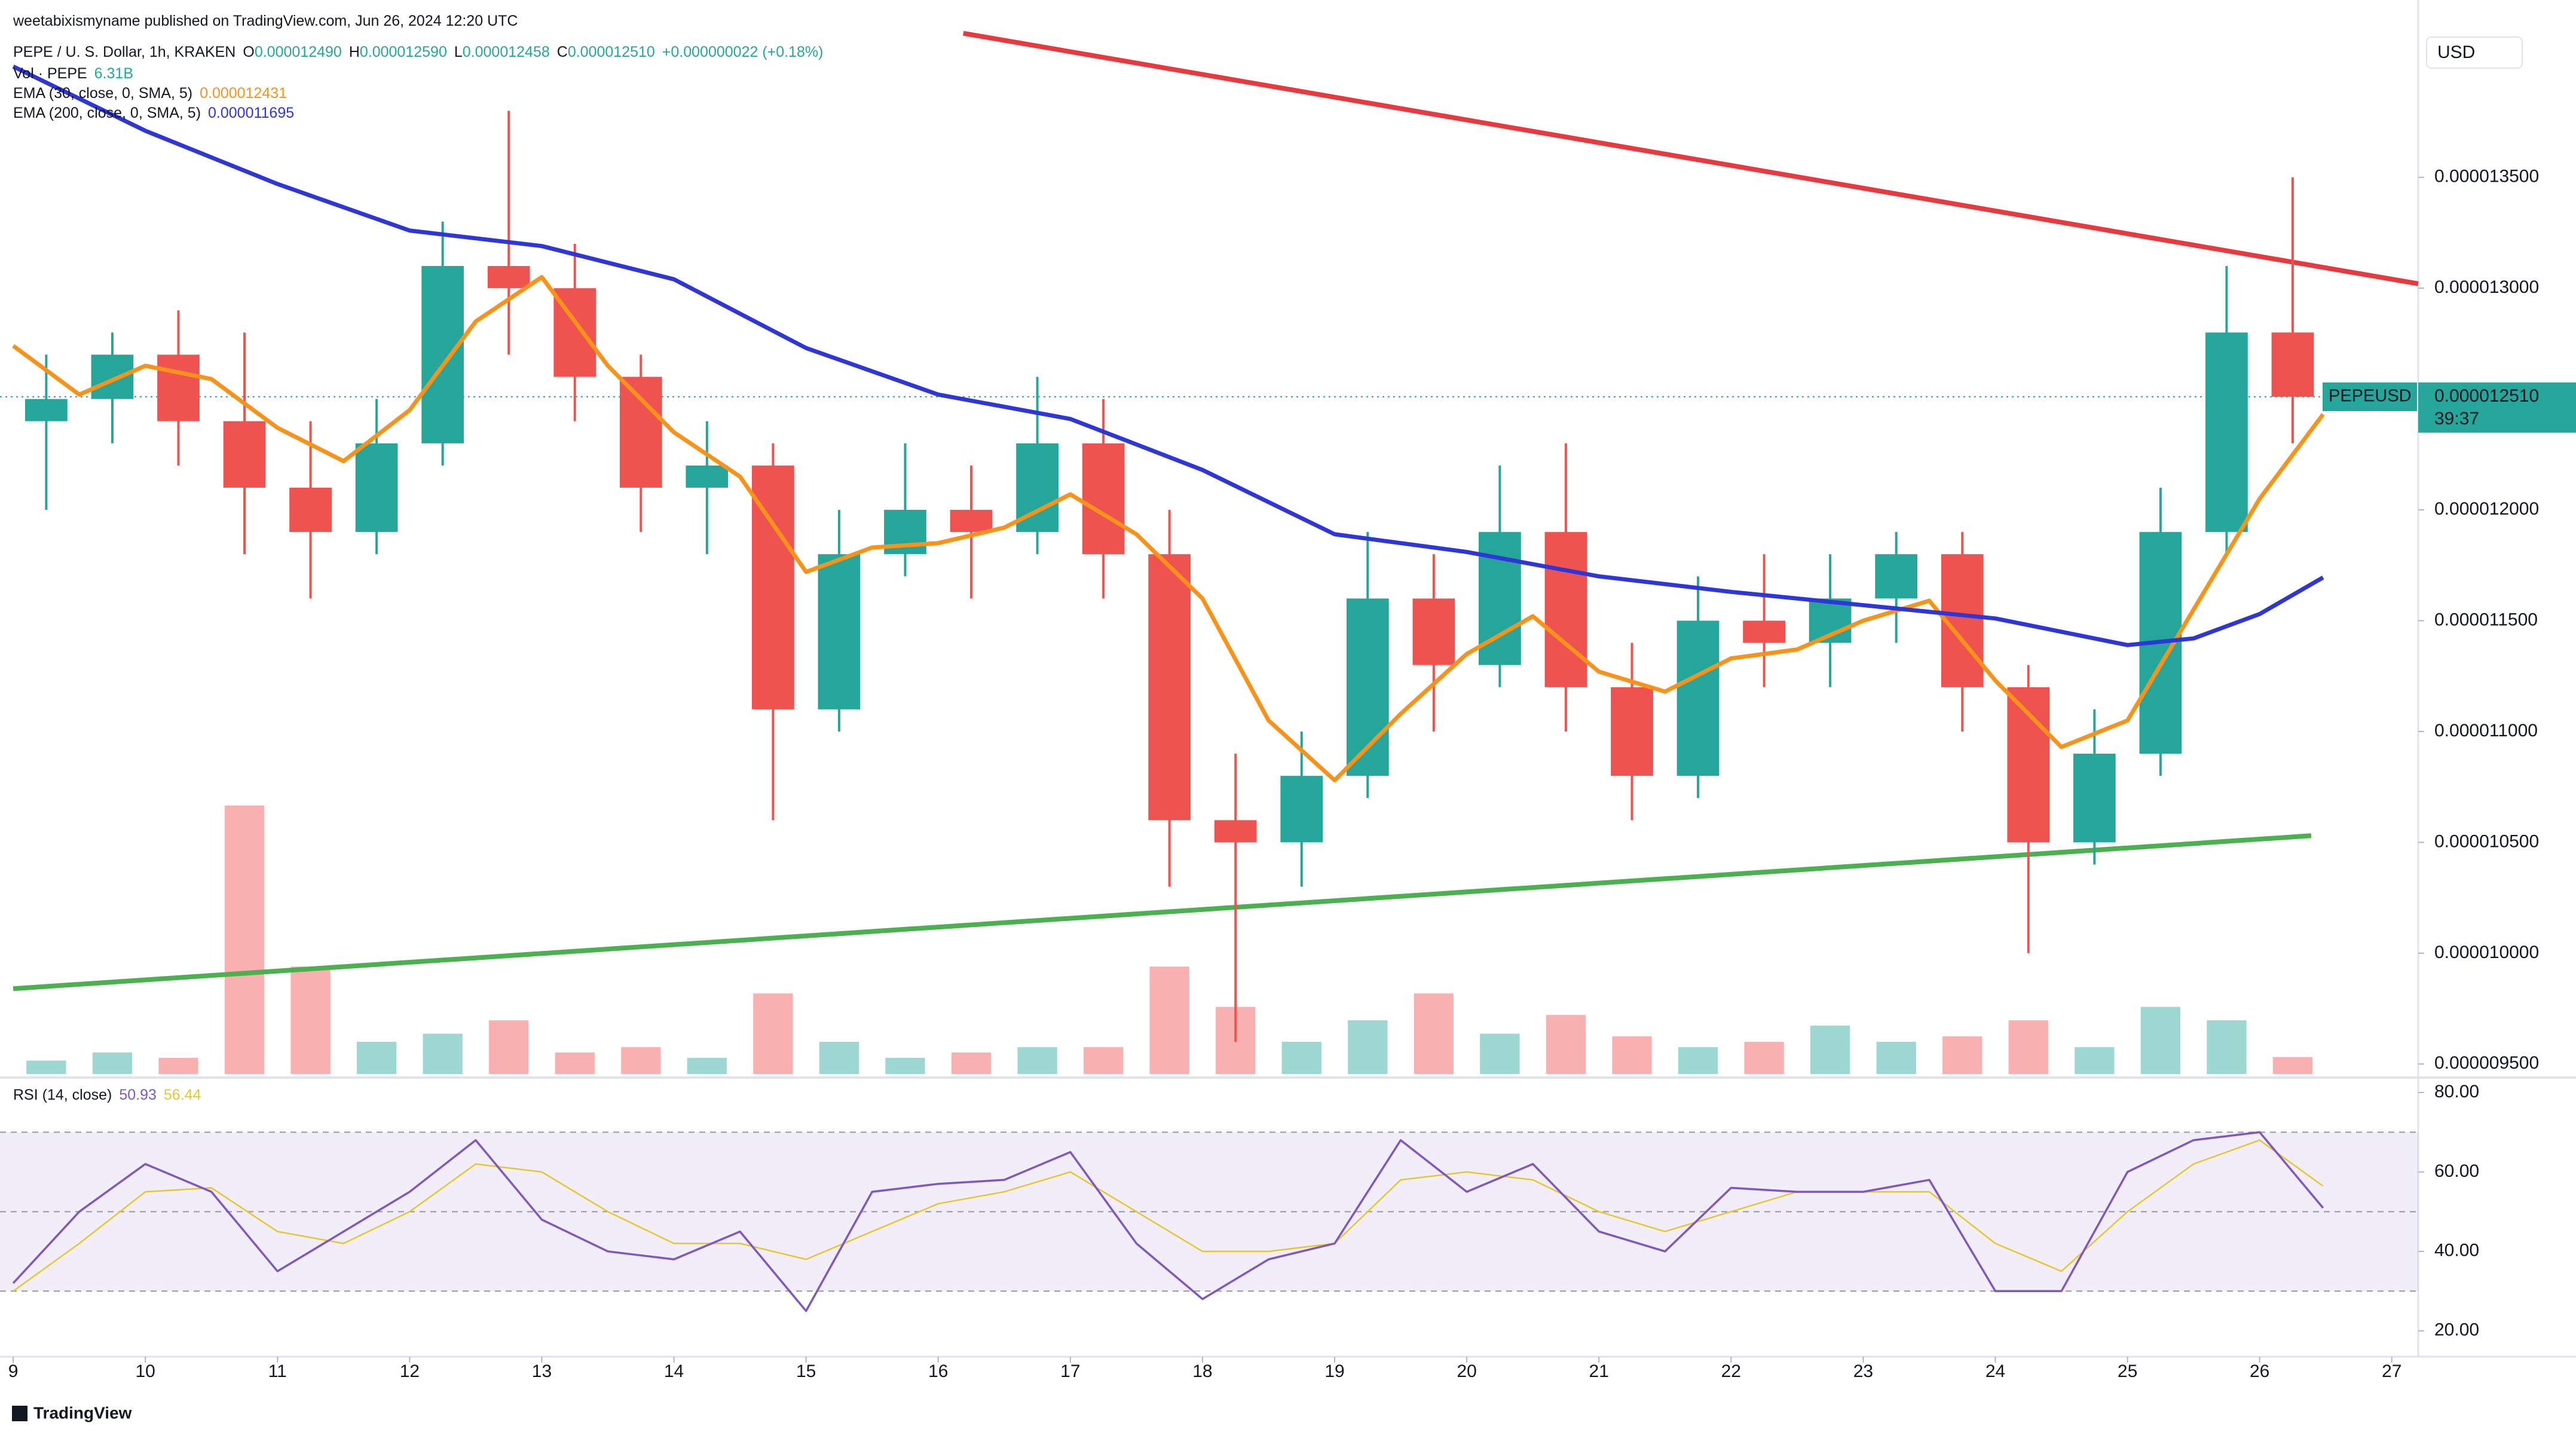 Image resolution: width=2576 pixels, height=1432 pixels. I want to click on x-tick-label: 16, so click(938, 1371).